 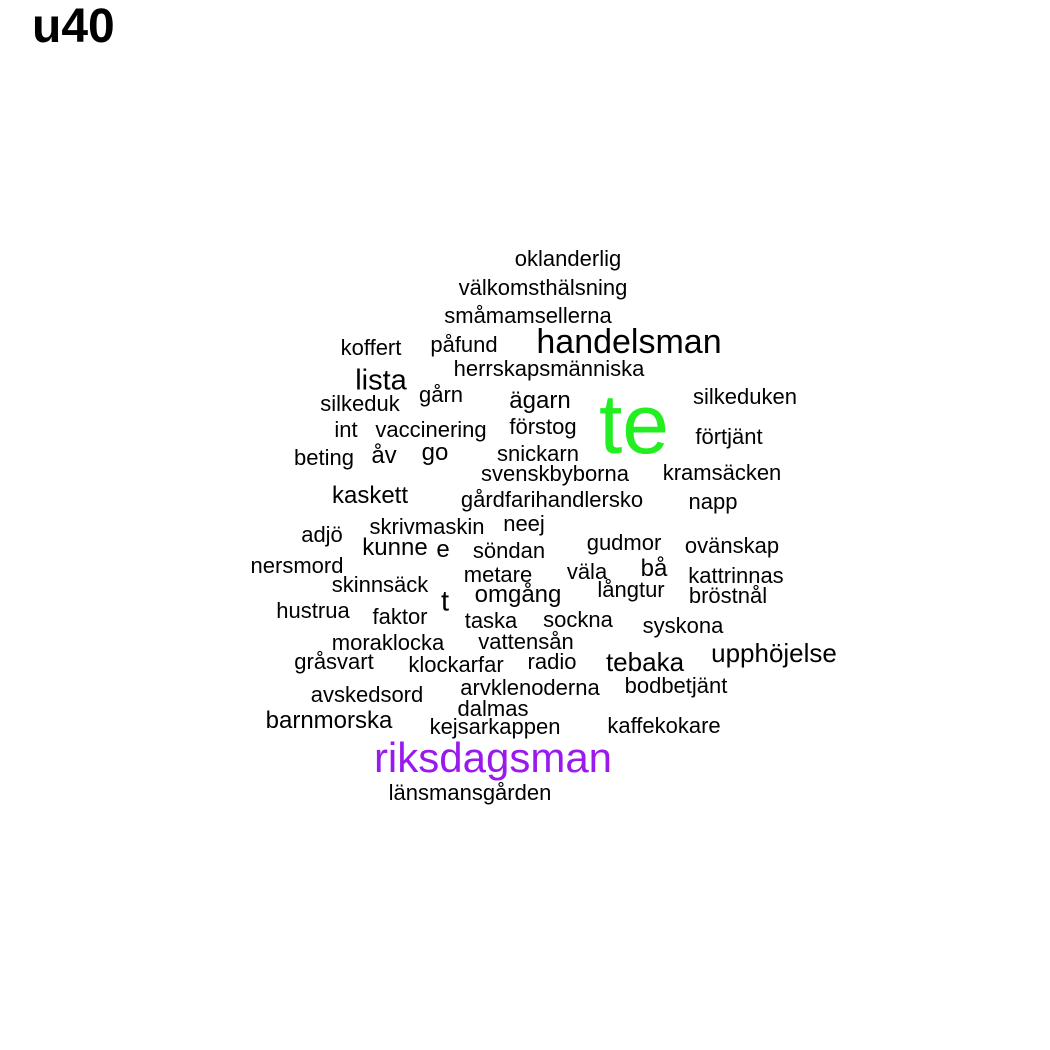 What do you see at coordinates (435, 452) in the screenshot?
I see `cloud-word: go` at bounding box center [435, 452].